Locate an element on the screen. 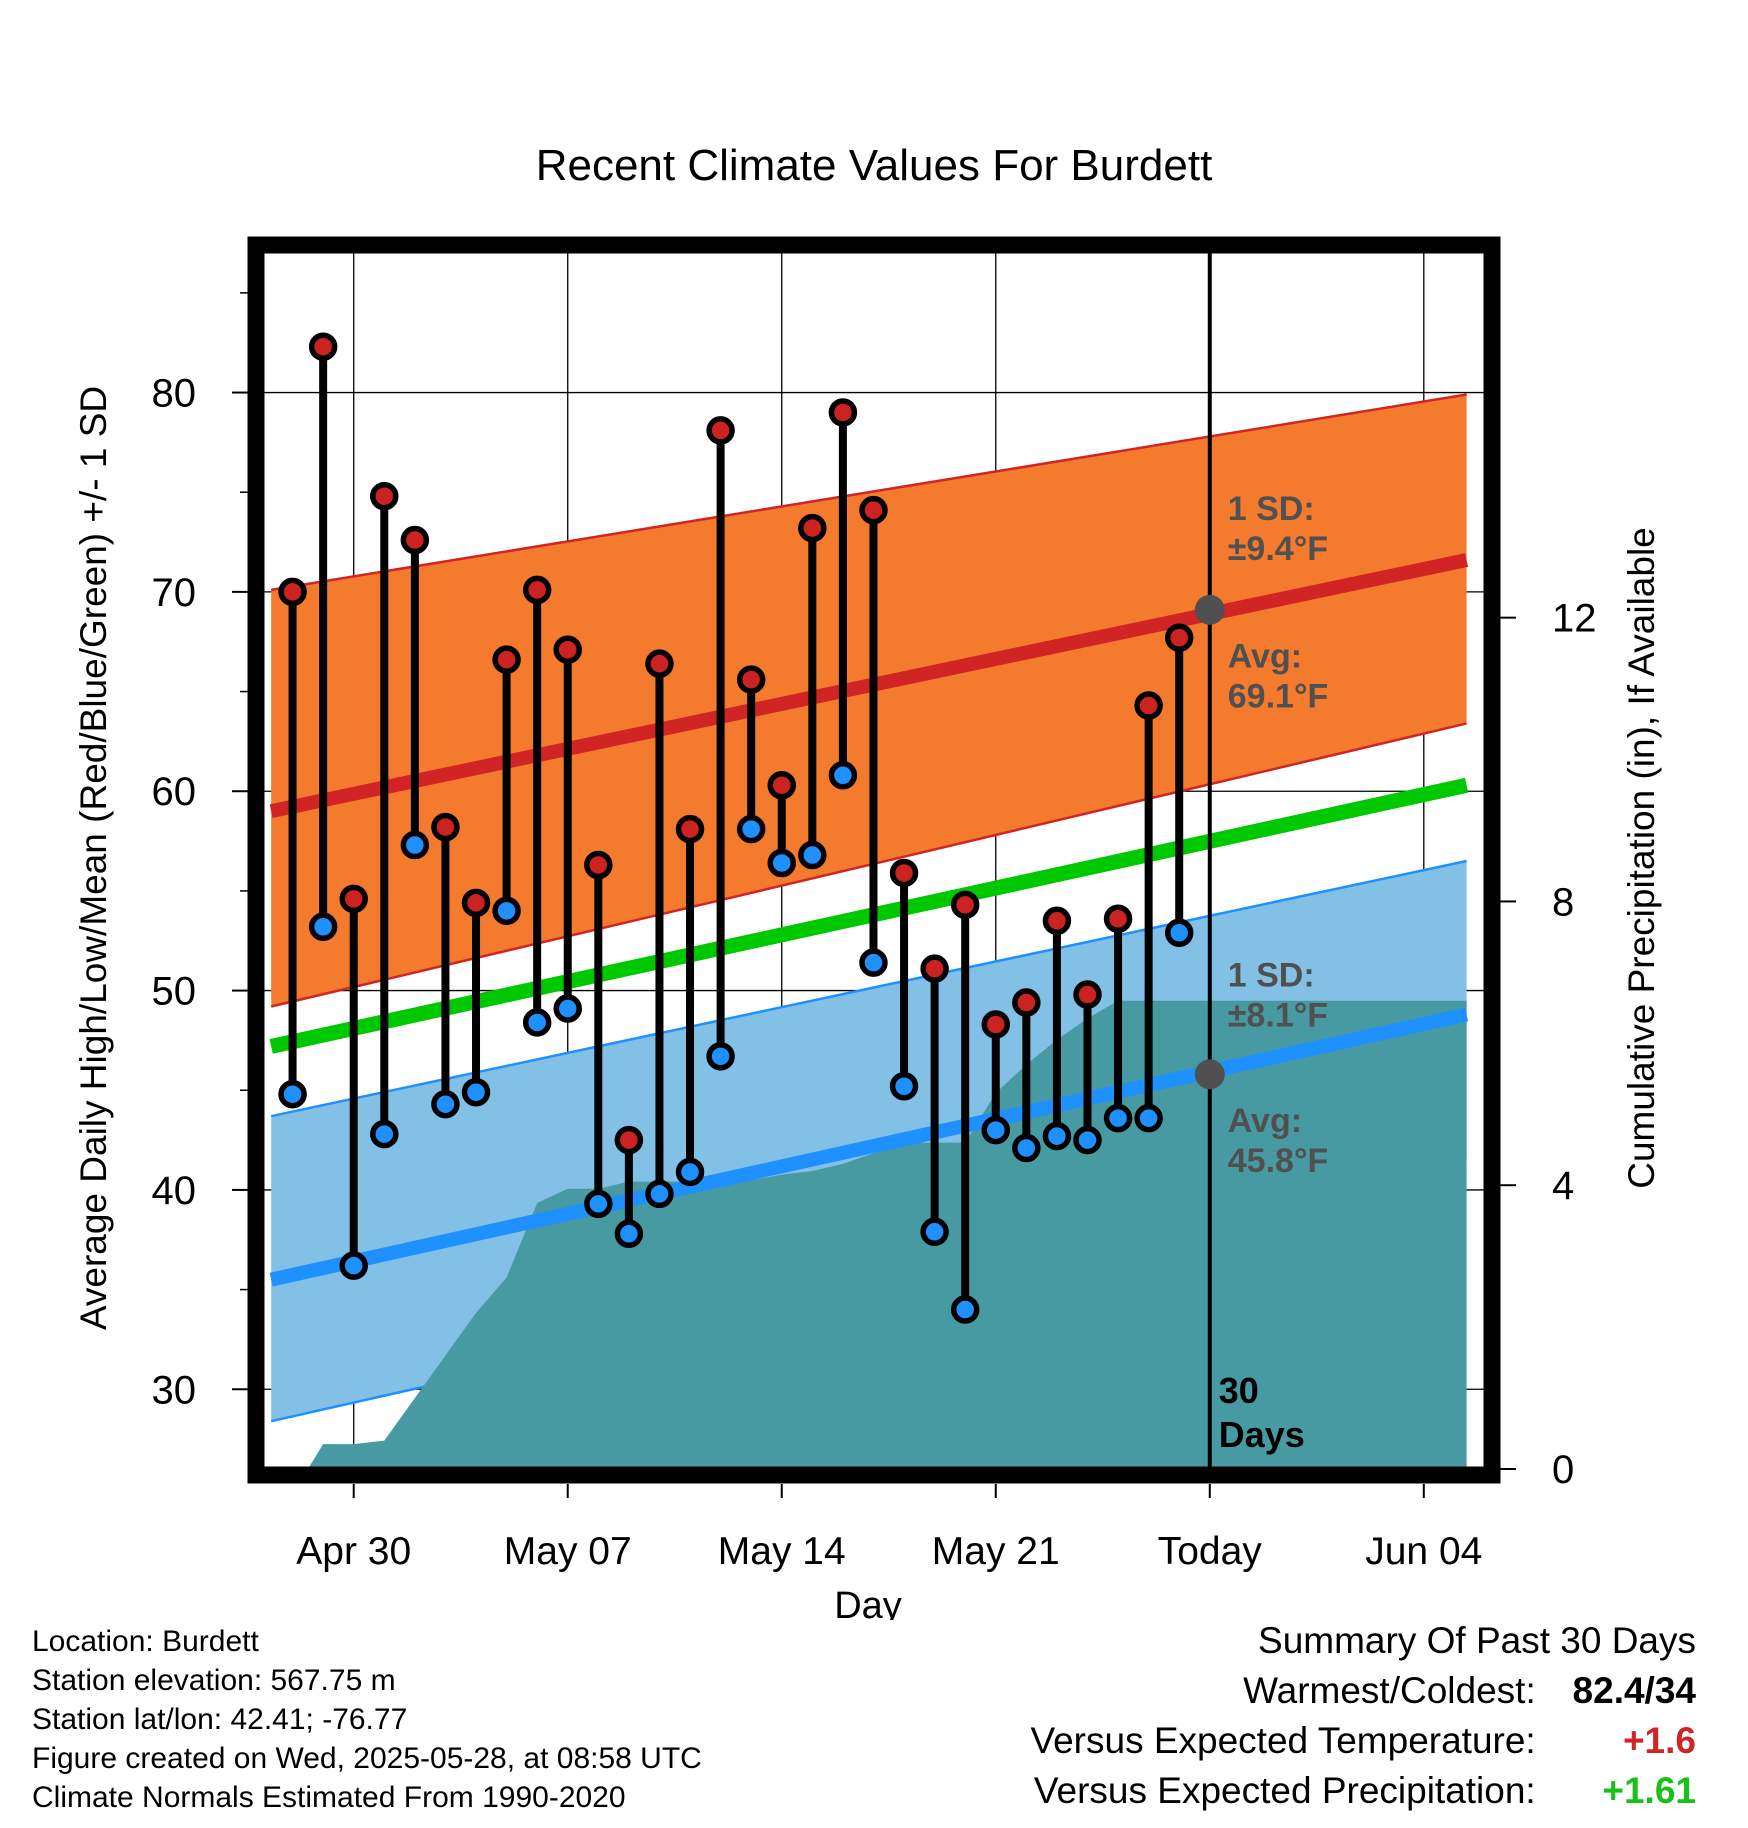 The image size is (1748, 1828). normal-low-line is located at coordinates (869, 1147).